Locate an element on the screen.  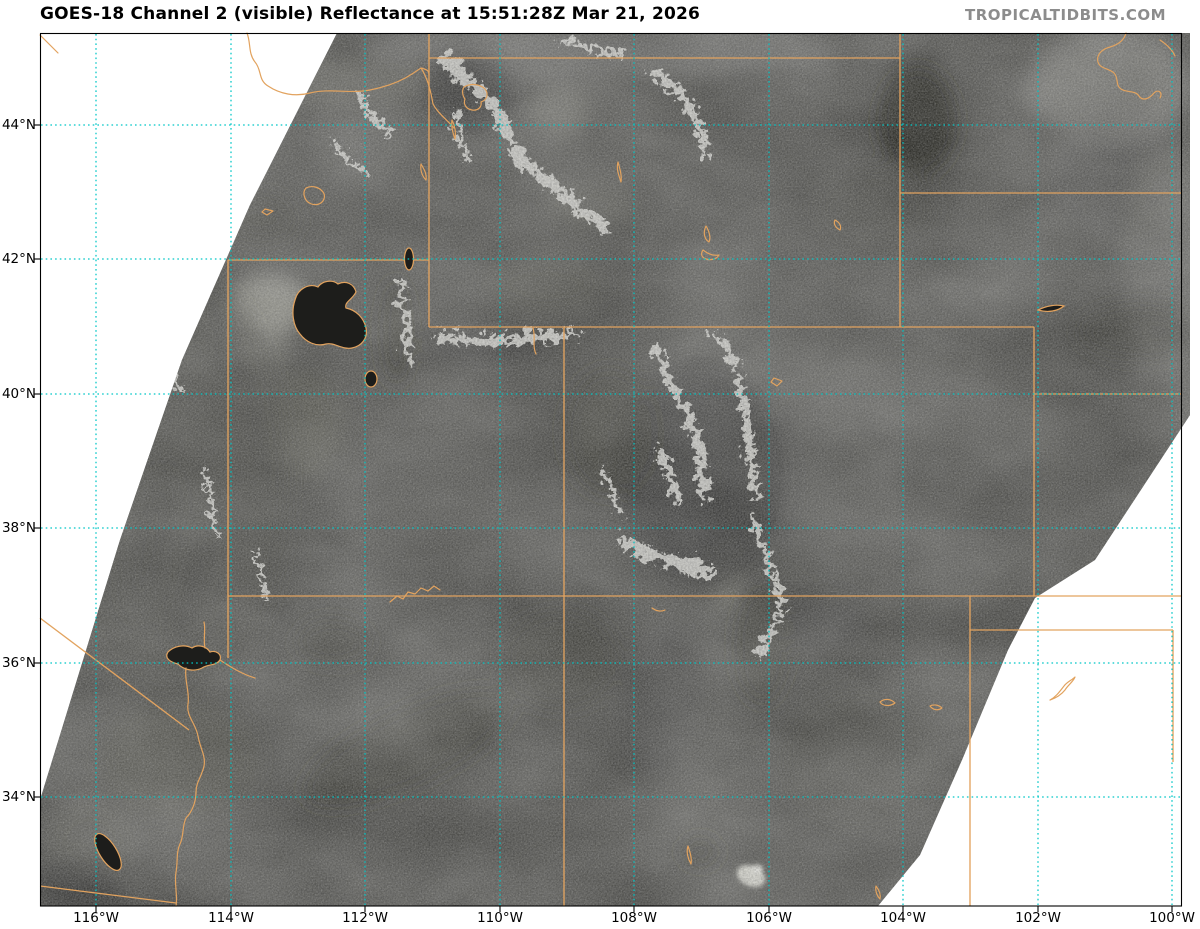
colorado-river-south is located at coordinates (189, 787).